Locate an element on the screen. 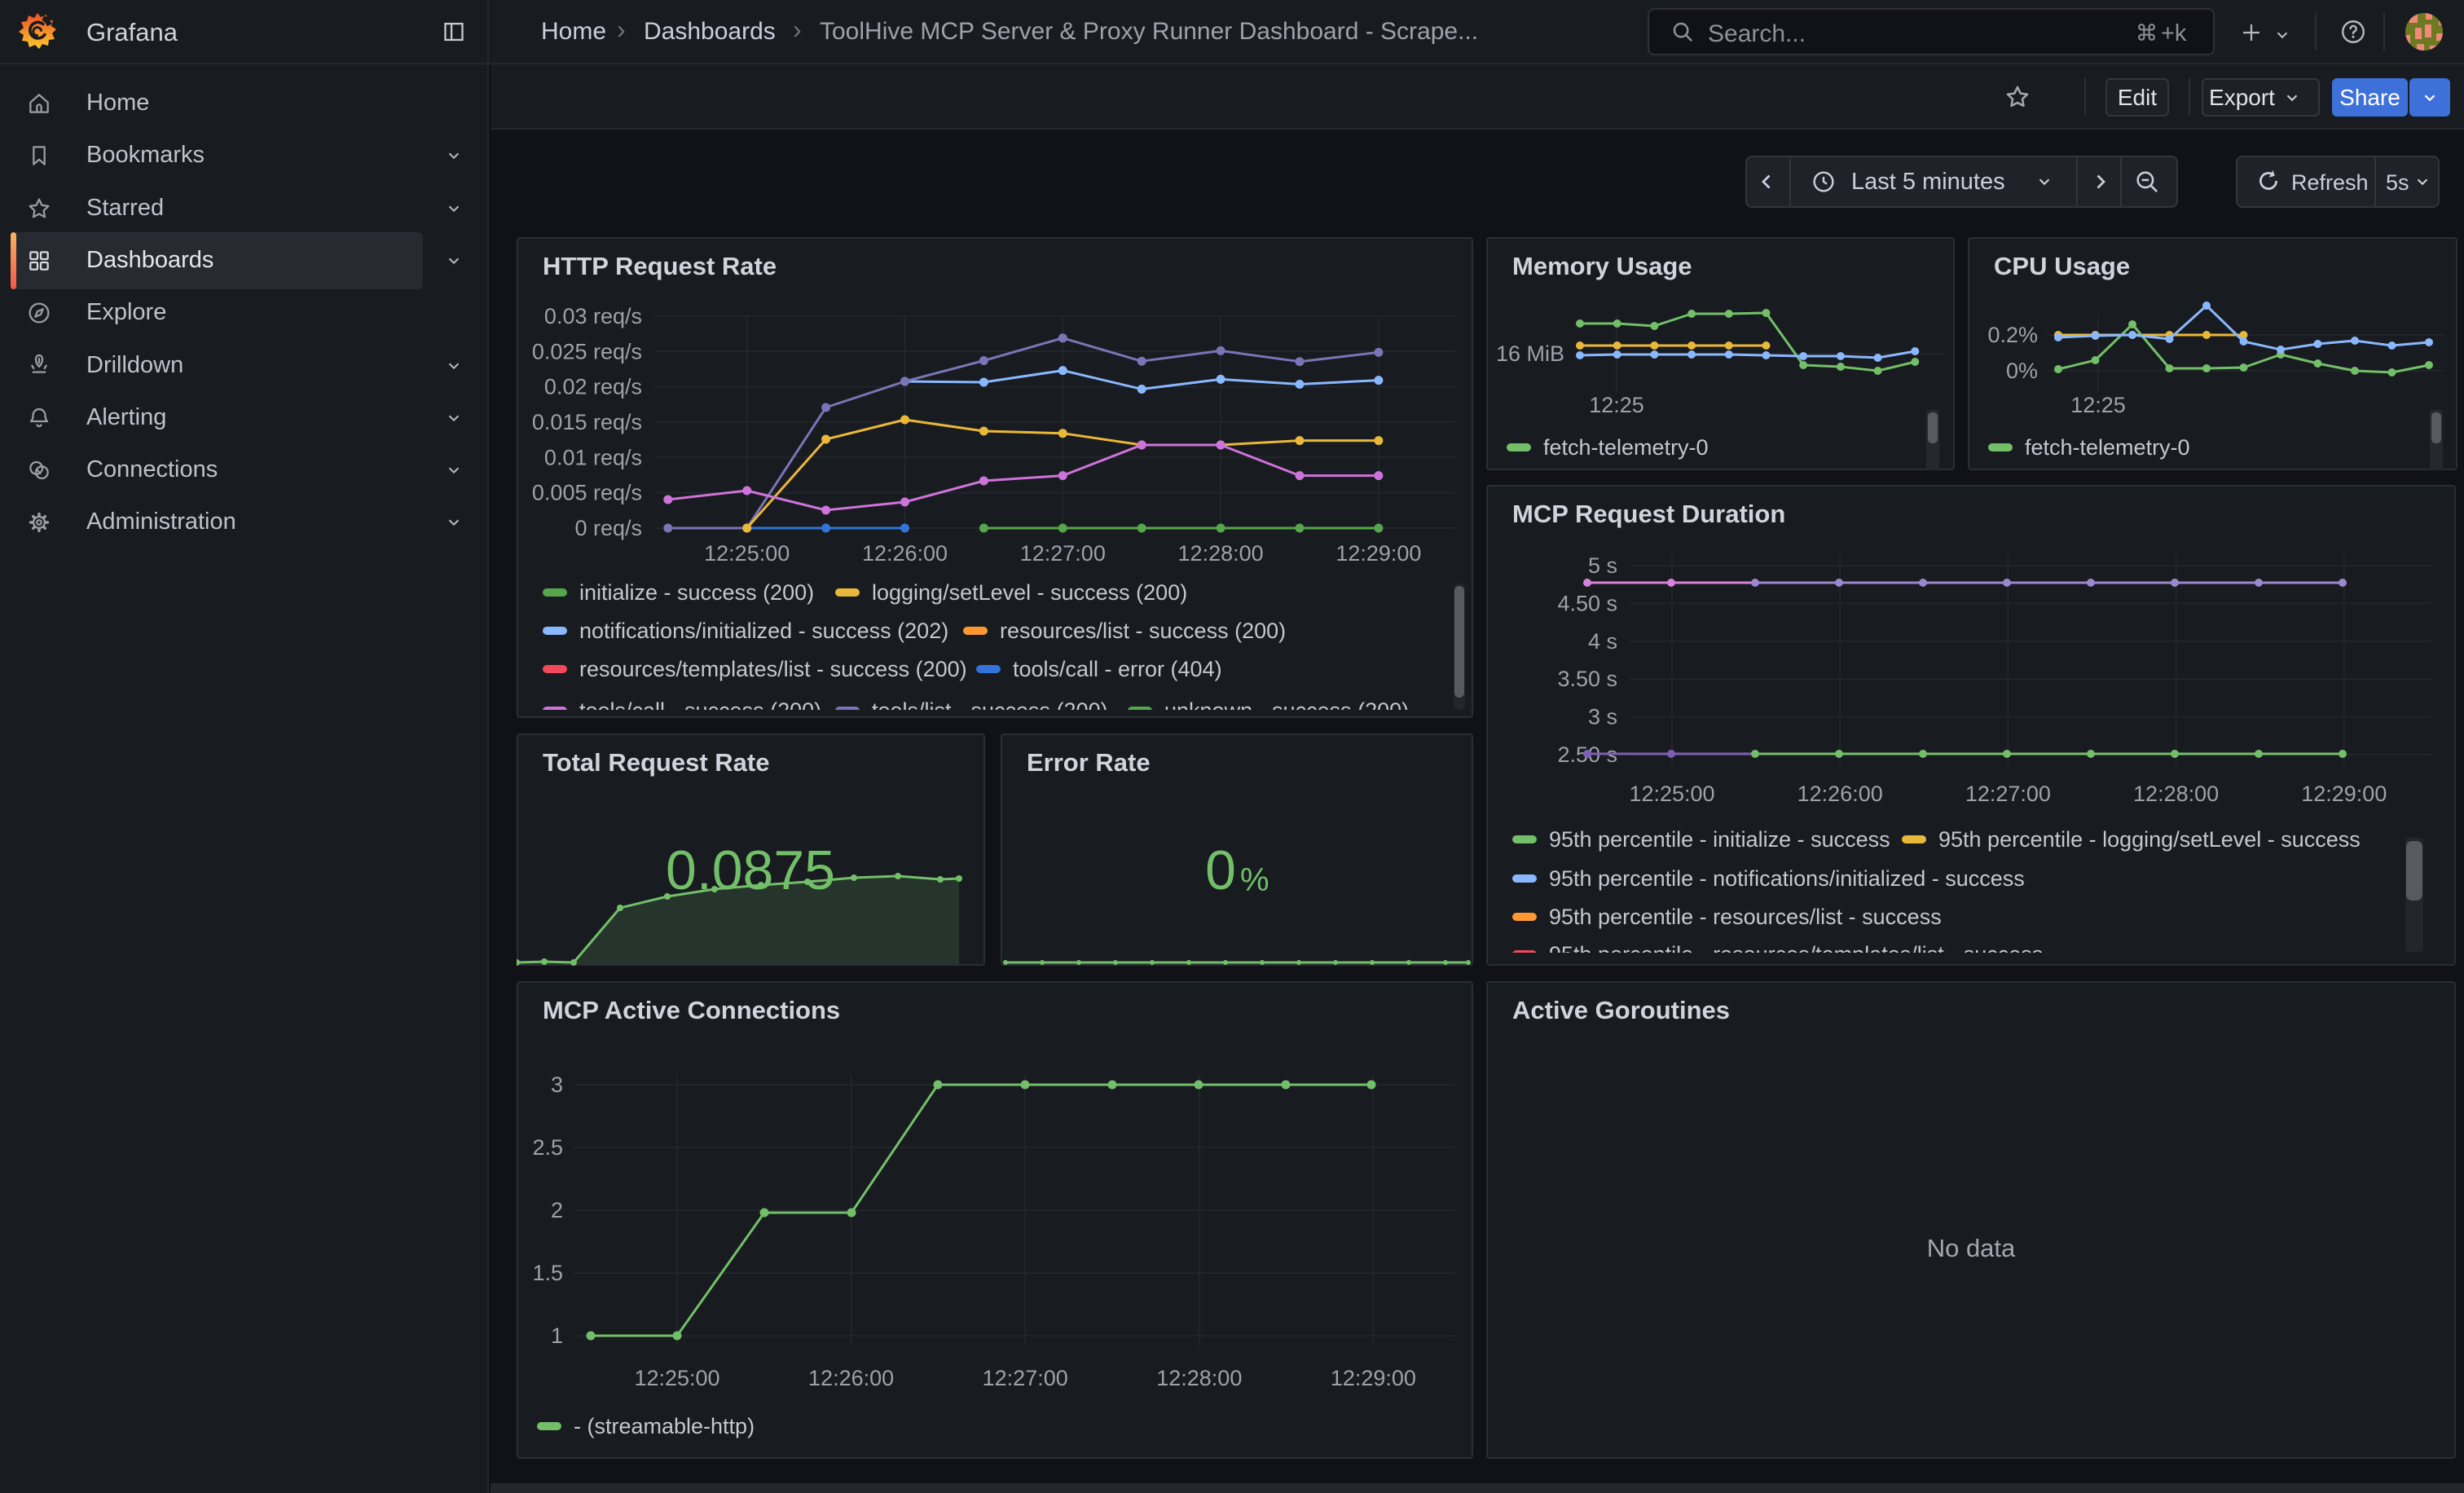 This screenshot has height=1493, width=2464. svg-text: 0.01 req/s is located at coordinates (593, 457).